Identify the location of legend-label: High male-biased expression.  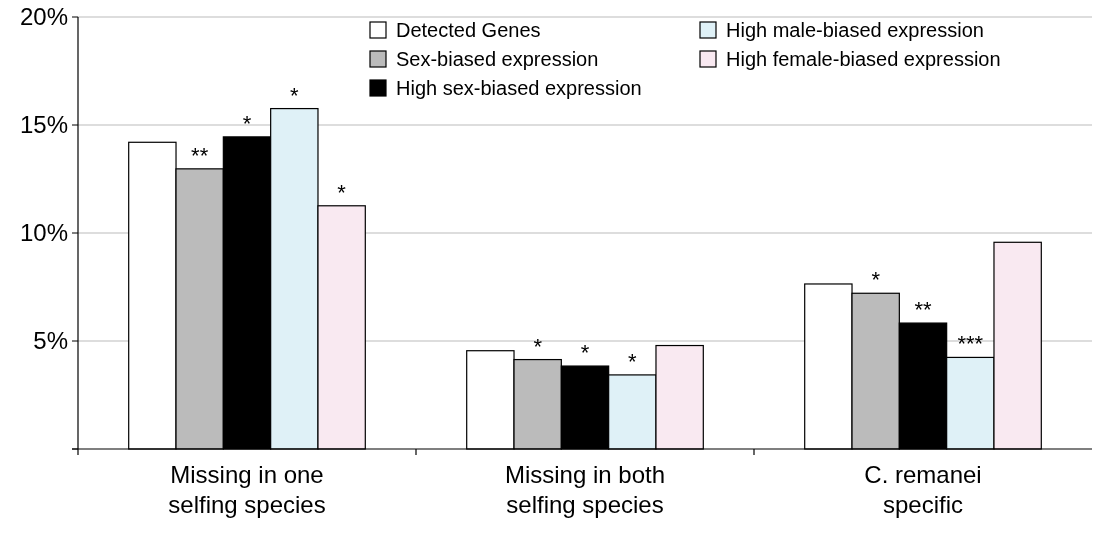
(855, 30).